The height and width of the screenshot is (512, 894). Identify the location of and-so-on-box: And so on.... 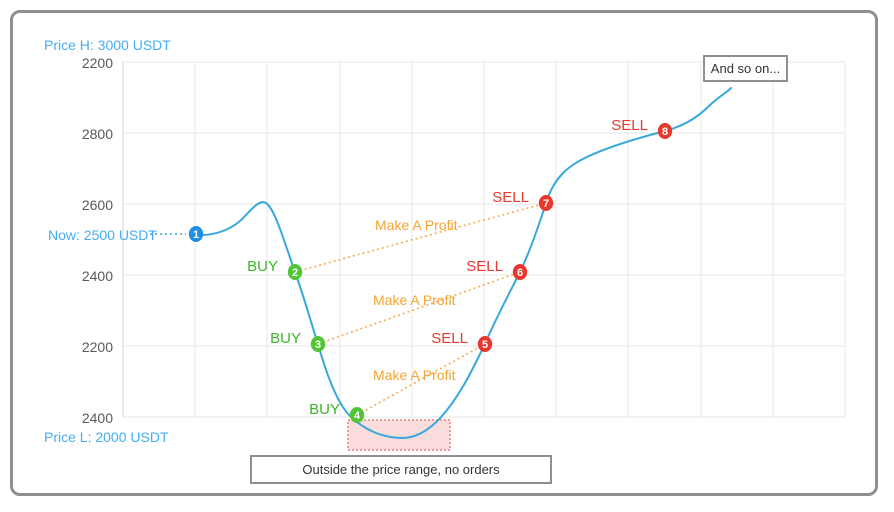
(745, 68).